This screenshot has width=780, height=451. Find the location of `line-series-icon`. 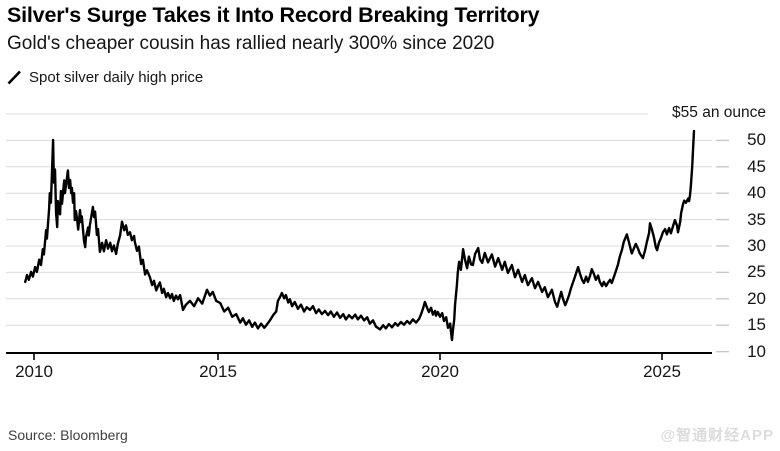

line-series-icon is located at coordinates (14, 77).